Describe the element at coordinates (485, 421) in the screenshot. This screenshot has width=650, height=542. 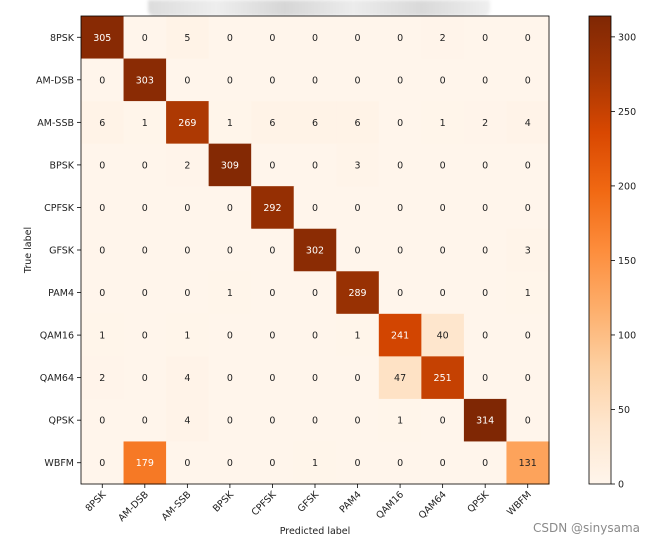
I see `cell-value-label: 314` at that location.